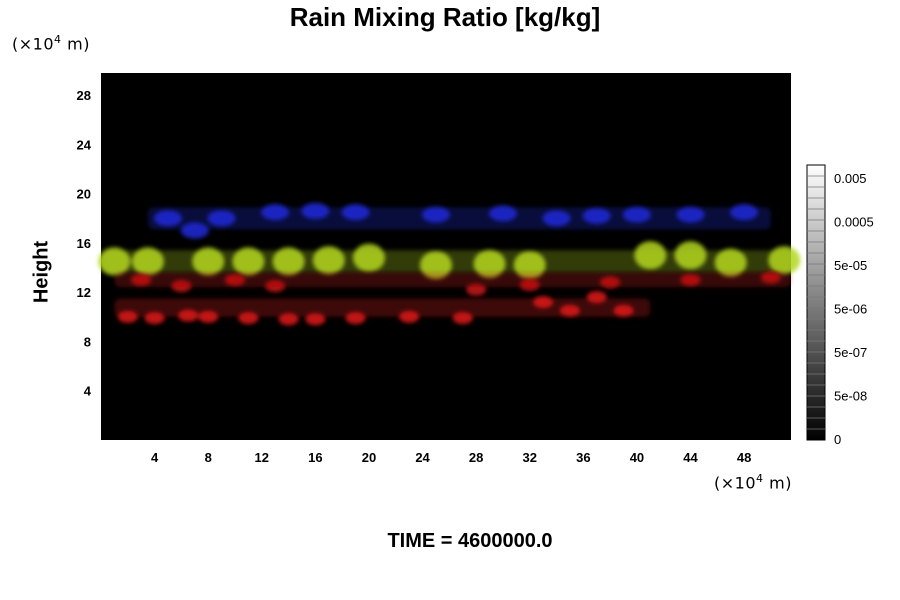 The height and width of the screenshot is (600, 900). What do you see at coordinates (315, 457) in the screenshot?
I see `x-tick-label: 16` at bounding box center [315, 457].